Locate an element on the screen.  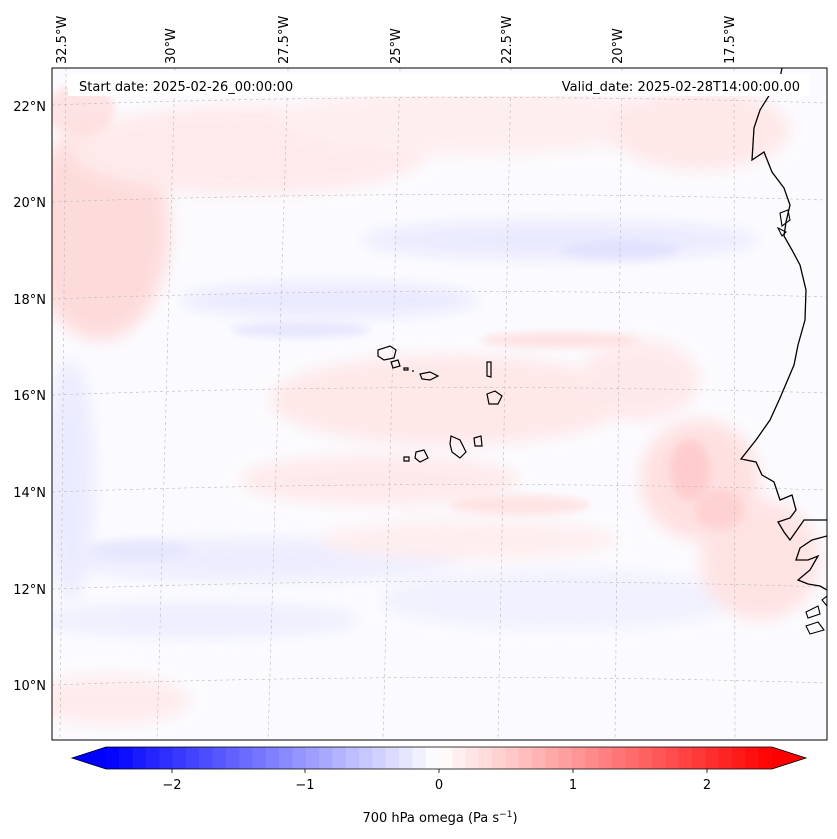
colorbar-extend-low is located at coordinates (89, 758).